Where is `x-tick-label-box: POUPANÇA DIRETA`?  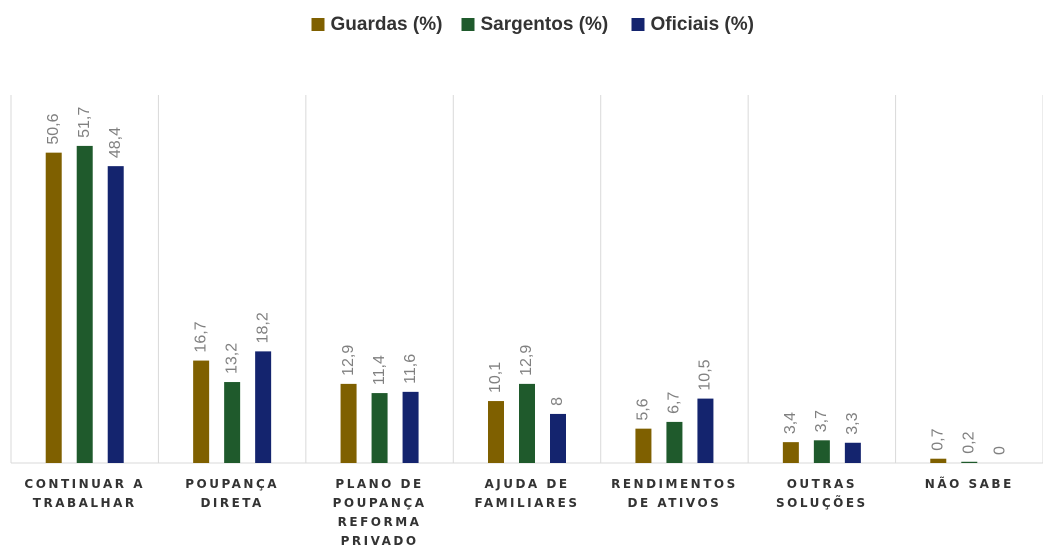 x-tick-label-box: POUPANÇA DIRETA is located at coordinates (232, 493).